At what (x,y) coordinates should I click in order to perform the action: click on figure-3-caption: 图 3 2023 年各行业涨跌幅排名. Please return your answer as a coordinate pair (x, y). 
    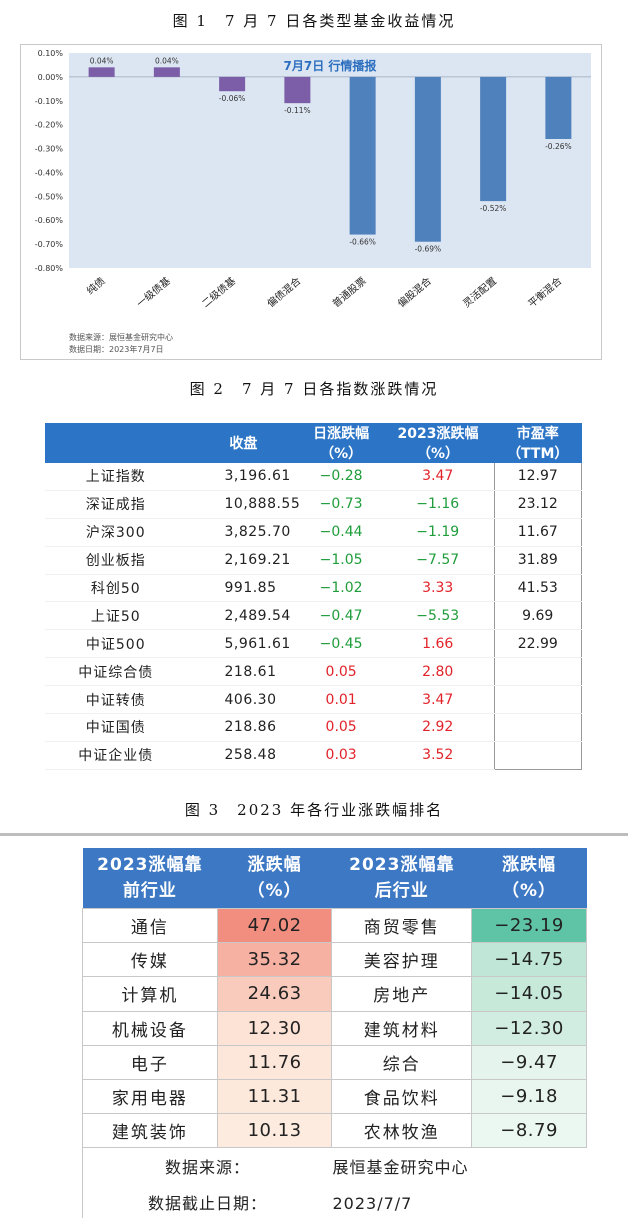
    Looking at the image, I should click on (314, 810).